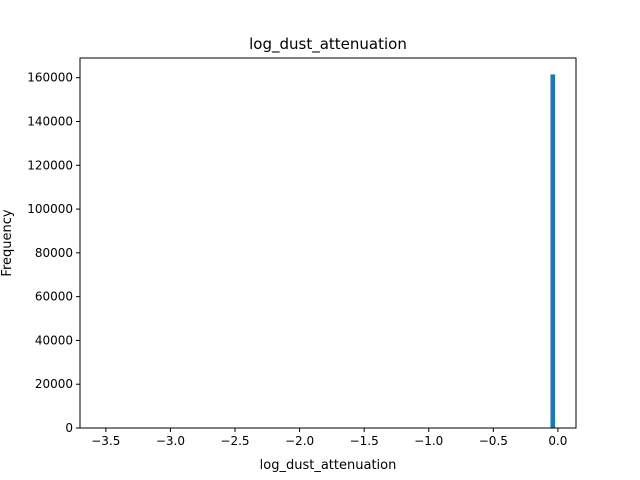 The height and width of the screenshot is (480, 640). I want to click on bars-group, so click(553, 251).